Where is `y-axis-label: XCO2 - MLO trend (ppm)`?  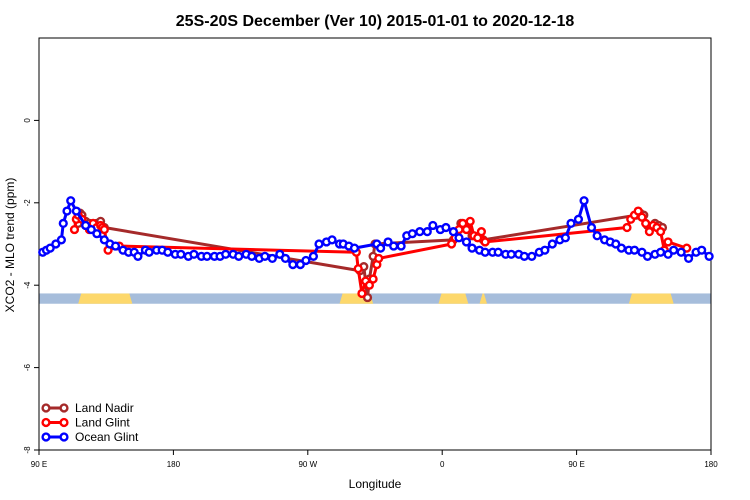
y-axis-label: XCO2 - MLO trend (ppm) is located at coordinates (10, 245).